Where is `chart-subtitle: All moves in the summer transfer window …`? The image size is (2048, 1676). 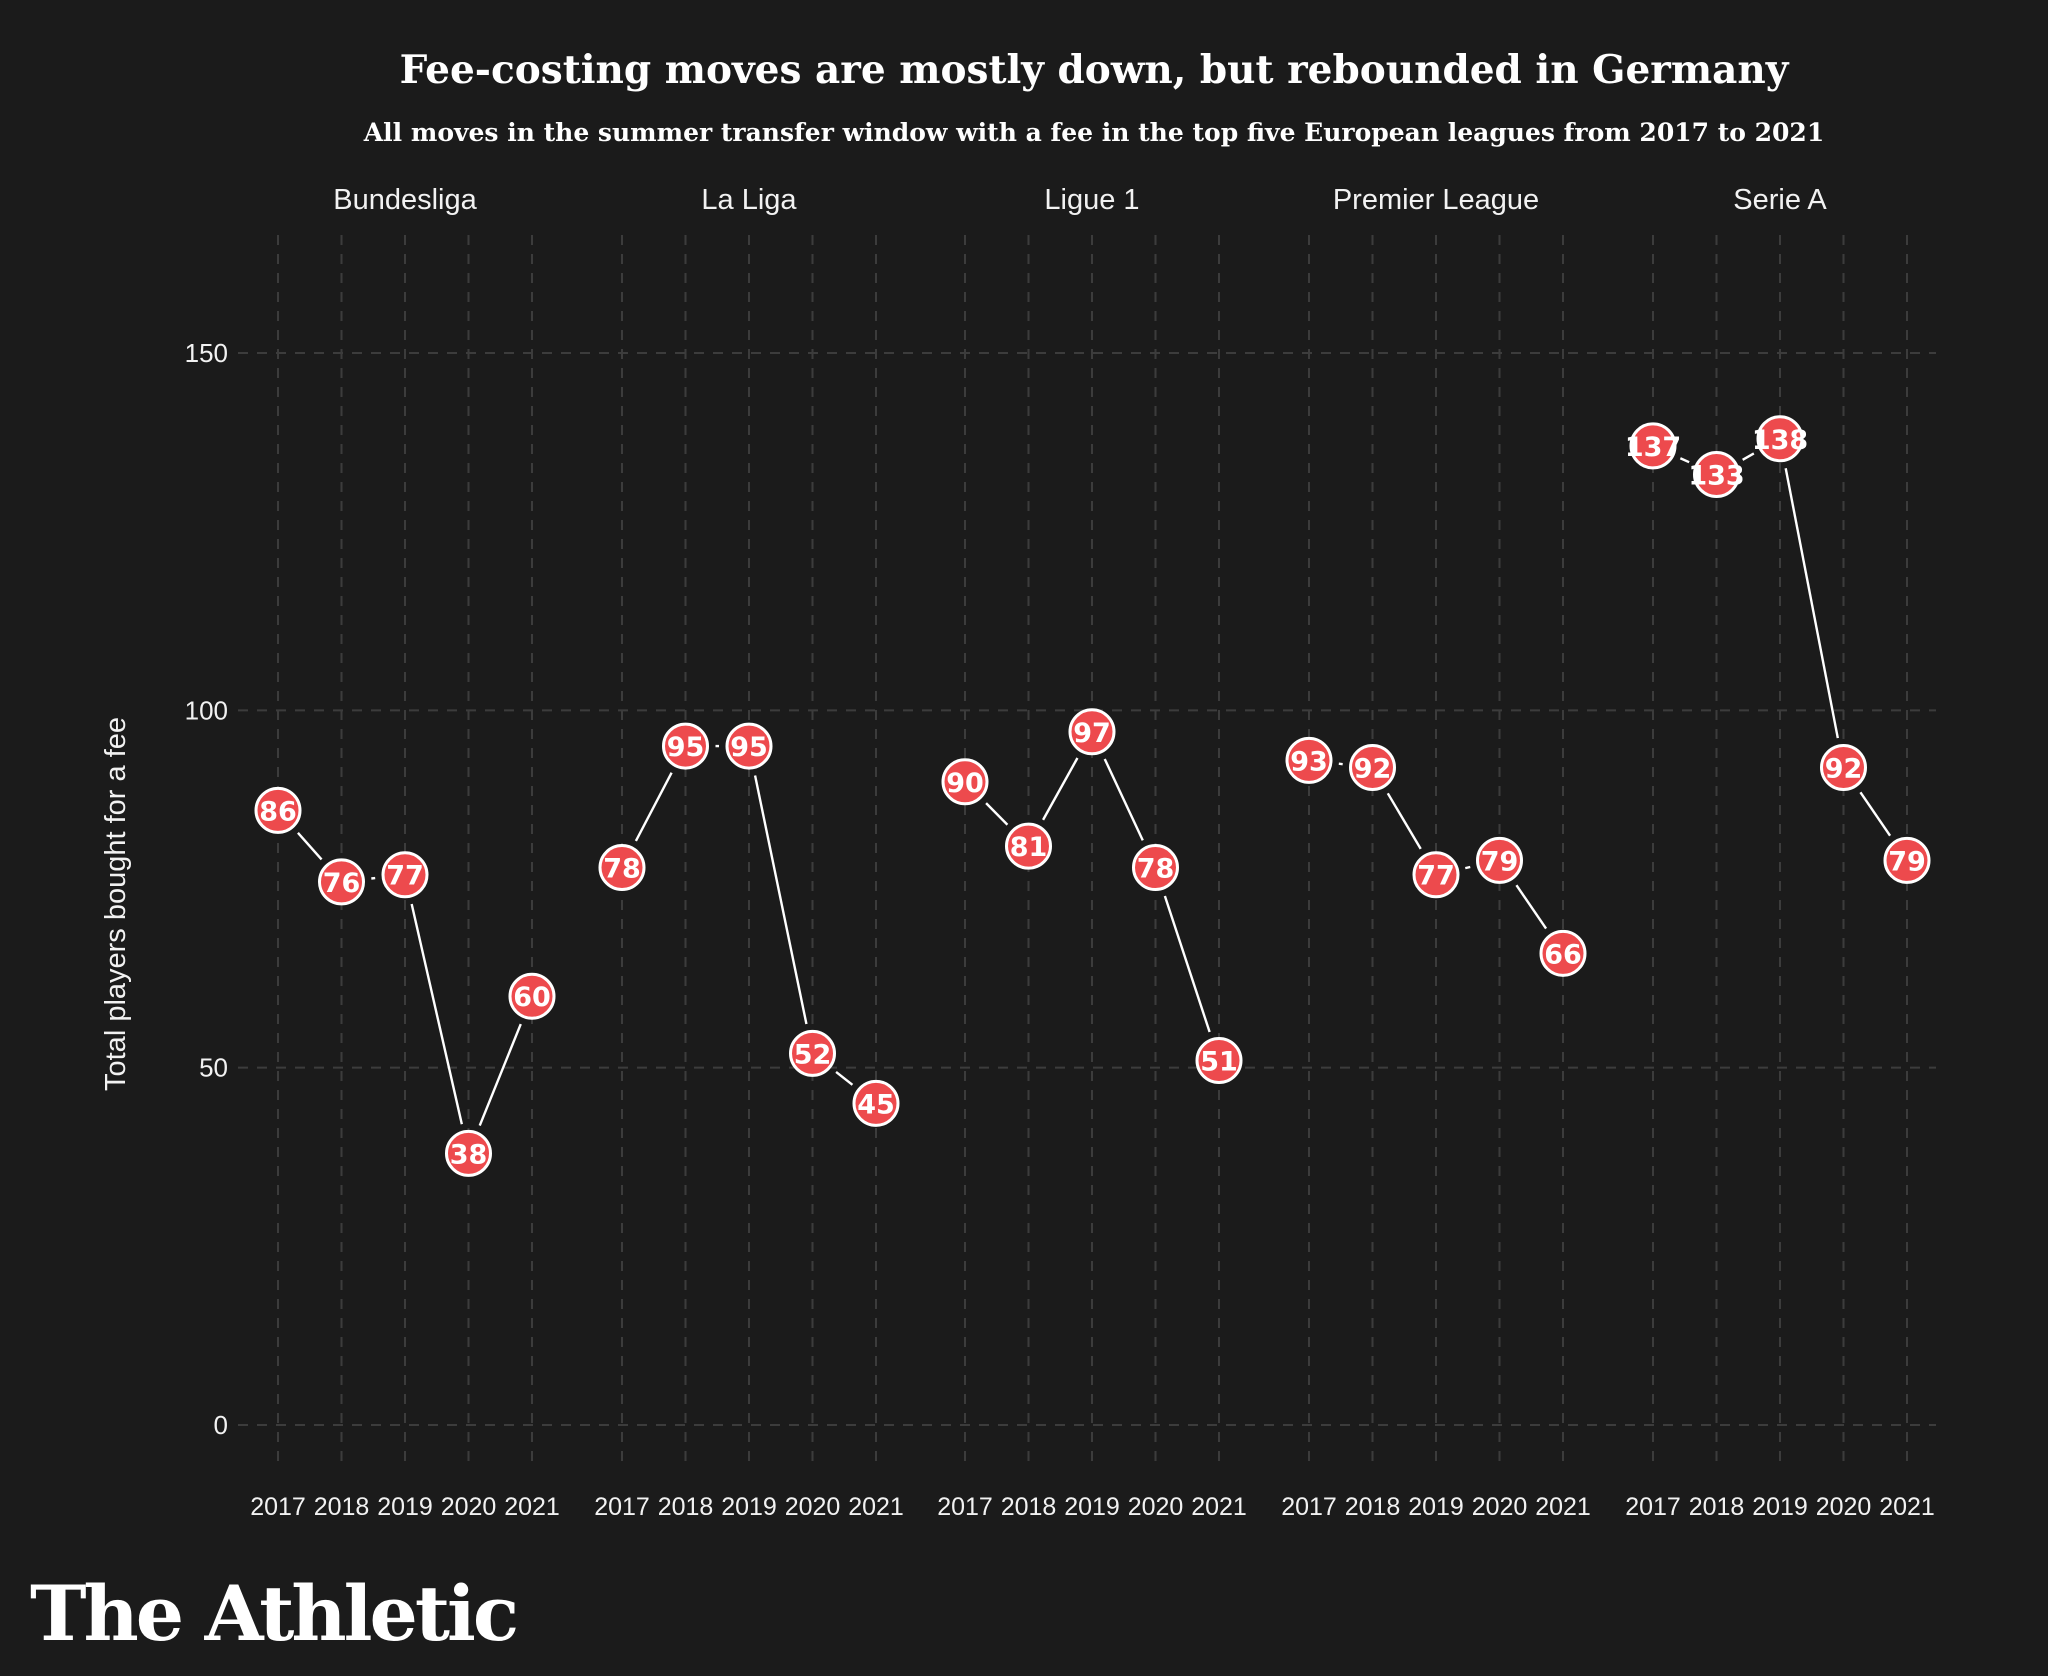
chart-subtitle: All moves in the summer transfer window … is located at coordinates (1093, 132).